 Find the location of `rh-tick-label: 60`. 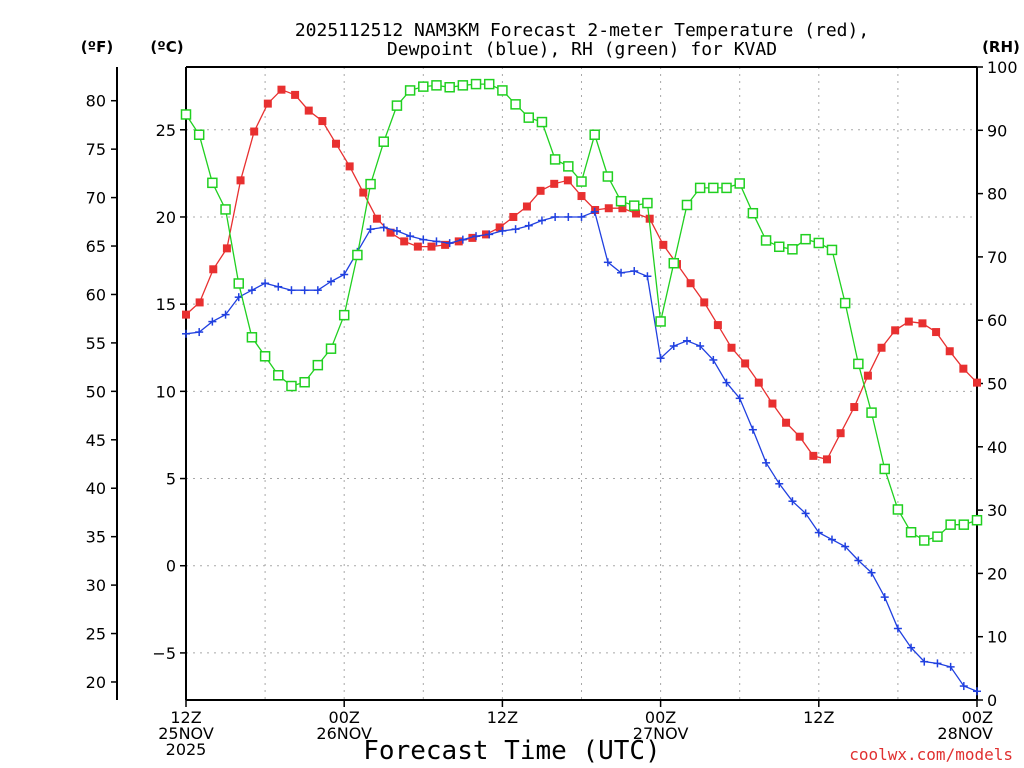

rh-tick-label: 60 is located at coordinates (997, 320).